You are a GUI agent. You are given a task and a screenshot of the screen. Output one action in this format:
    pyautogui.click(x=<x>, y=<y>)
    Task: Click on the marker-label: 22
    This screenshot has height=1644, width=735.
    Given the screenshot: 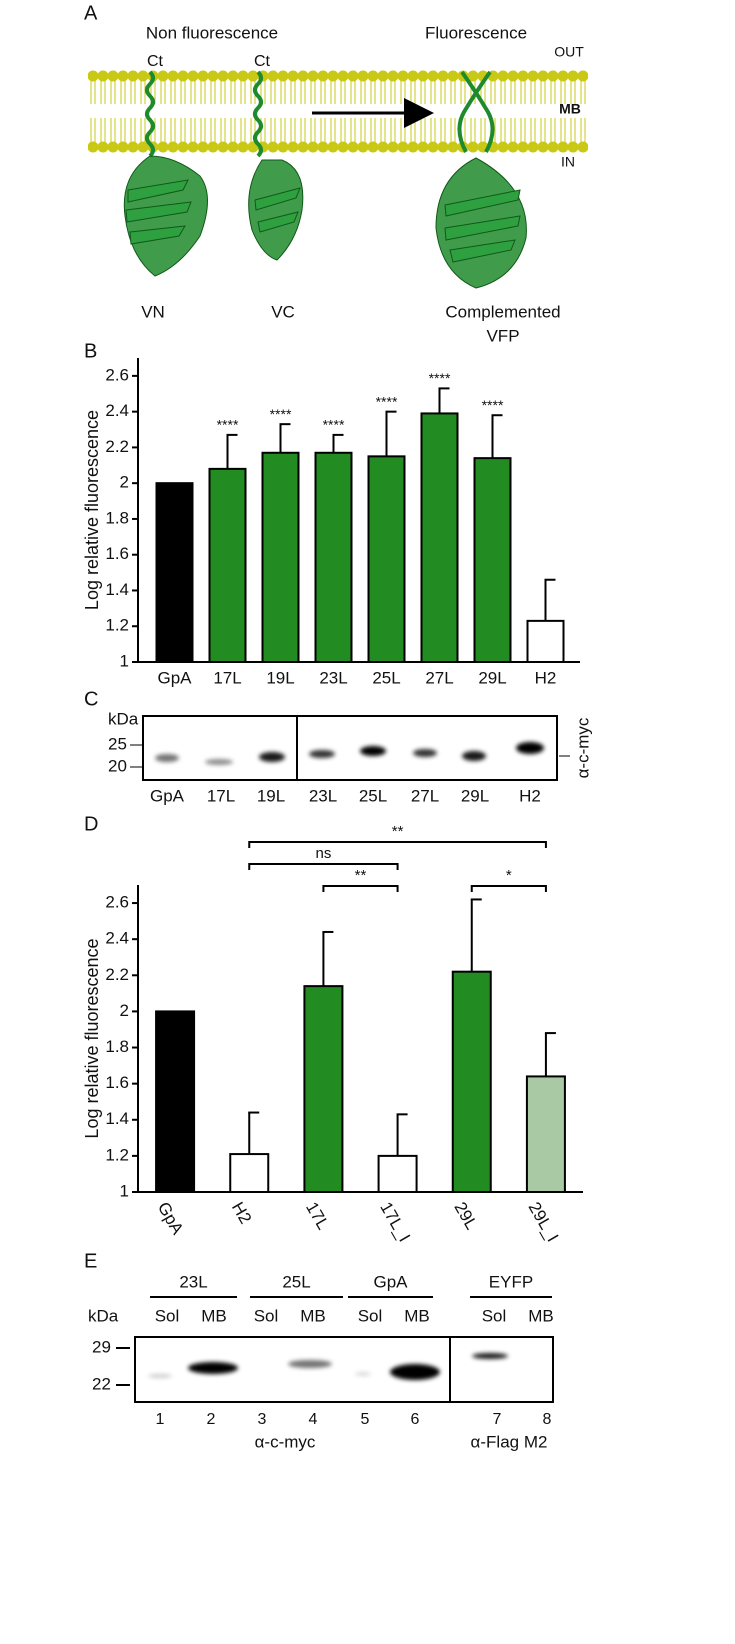 What is the action you would take?
    pyautogui.click(x=101, y=1383)
    